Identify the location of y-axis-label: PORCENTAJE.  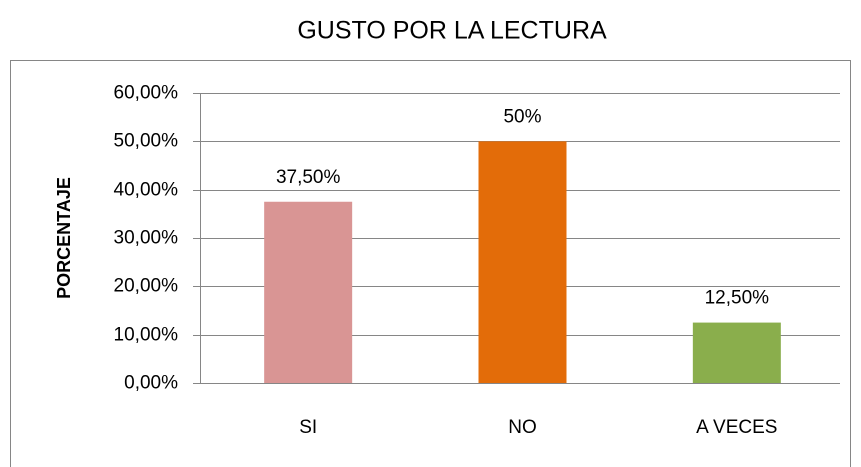
(64, 238).